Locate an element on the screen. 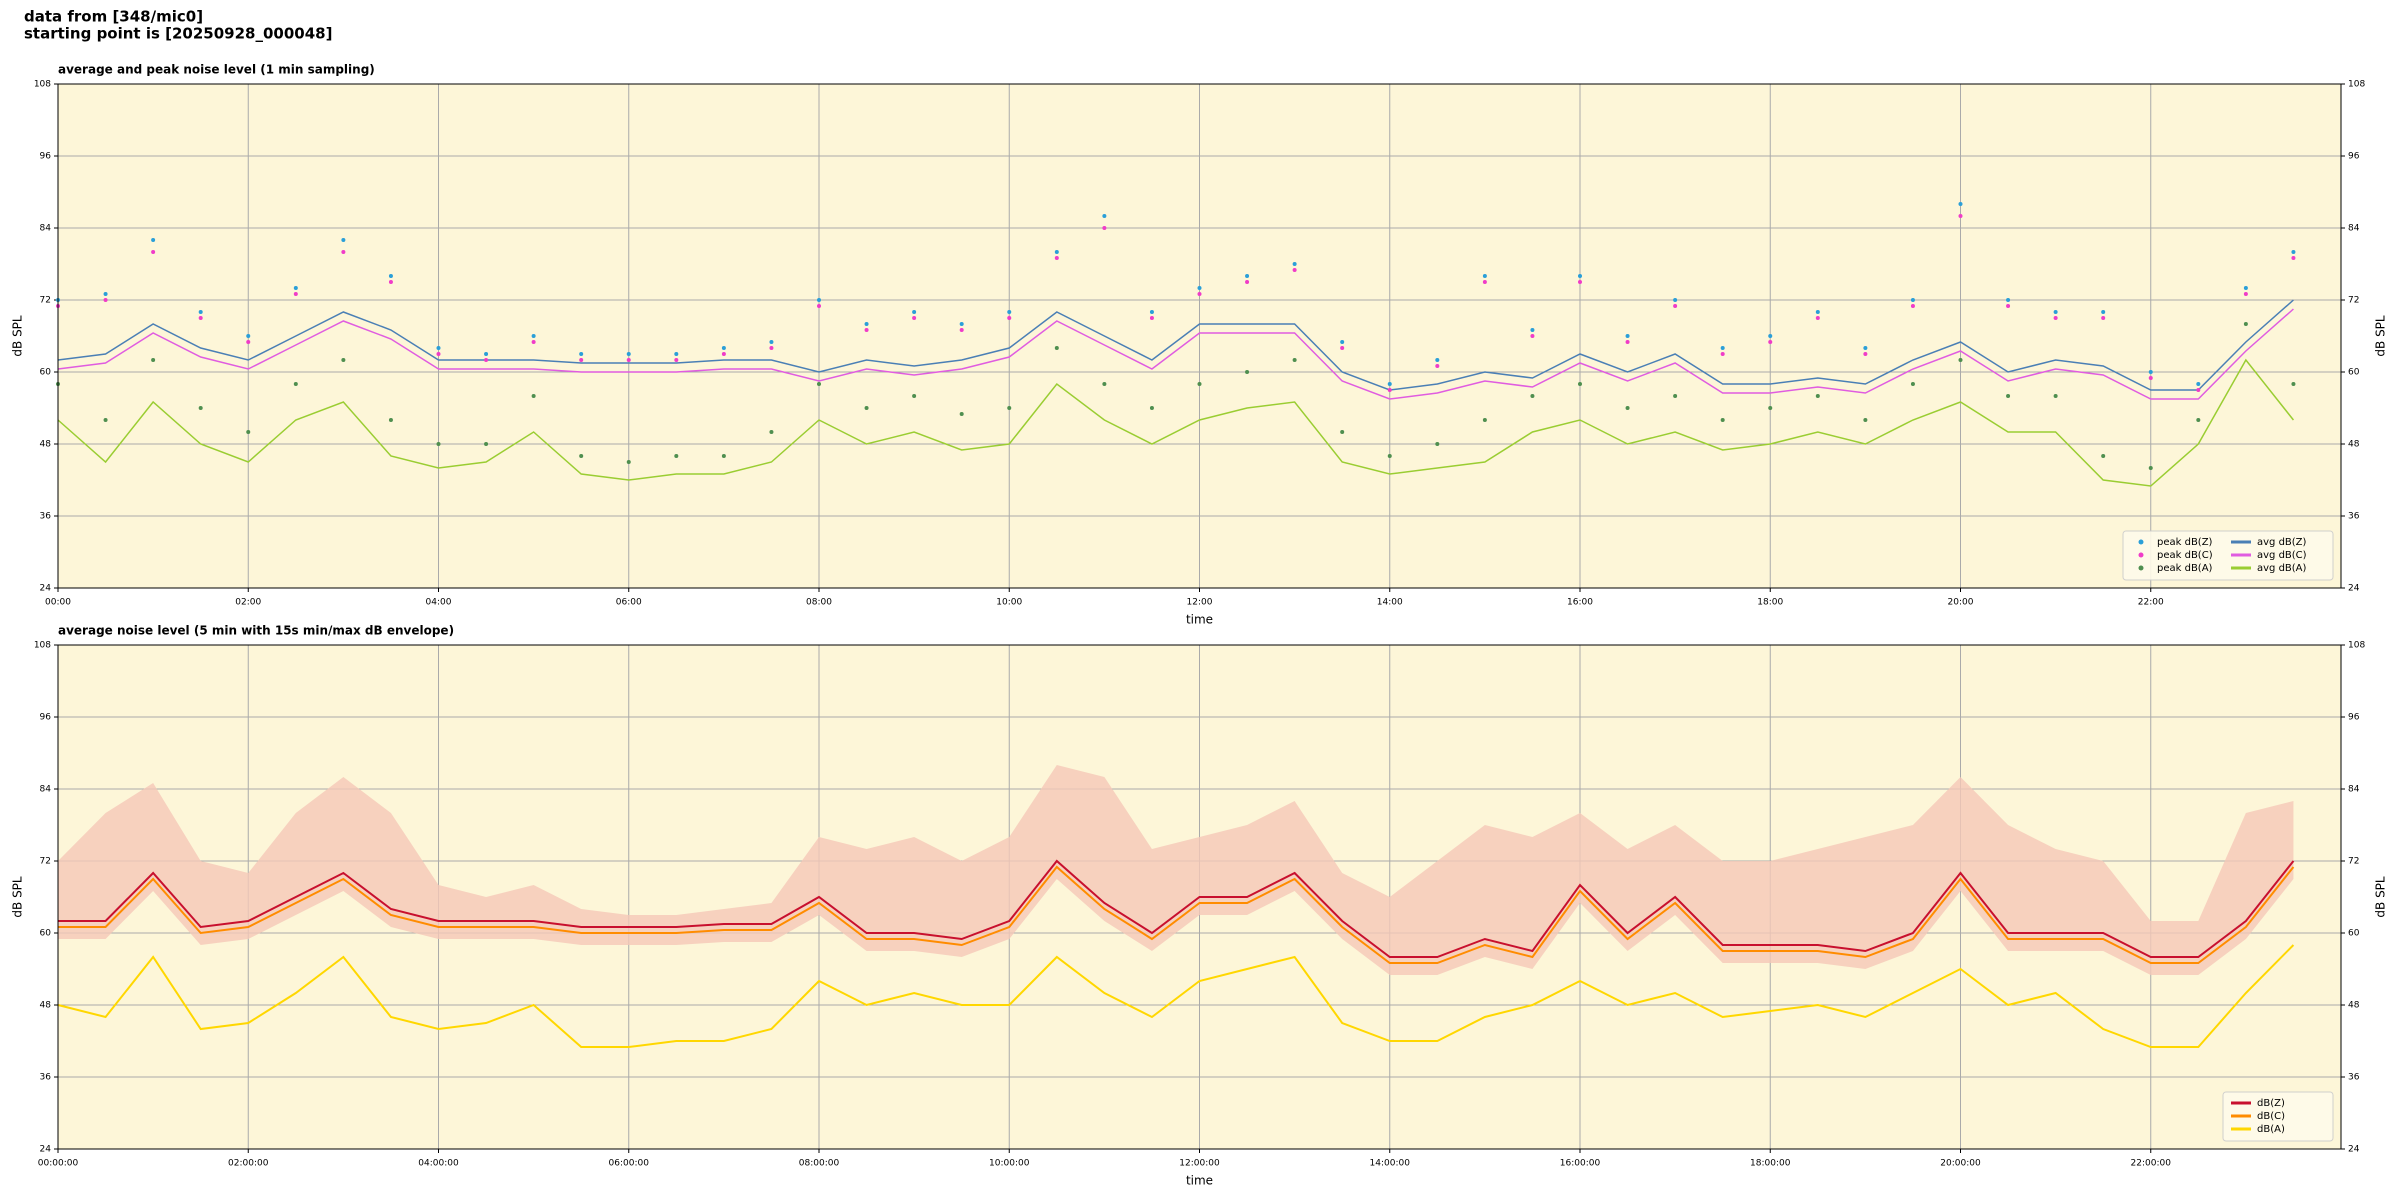 This screenshot has width=2400, height=1200. y-tick-label-right: 36 is located at coordinates (2354, 517).